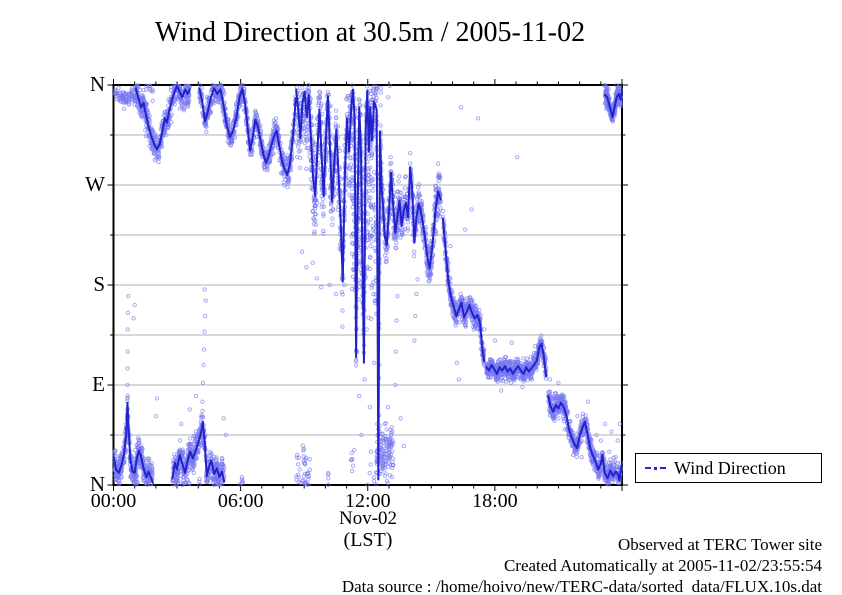  Describe the element at coordinates (97, 84) in the screenshot. I see `y-tick-label-360: N` at that location.